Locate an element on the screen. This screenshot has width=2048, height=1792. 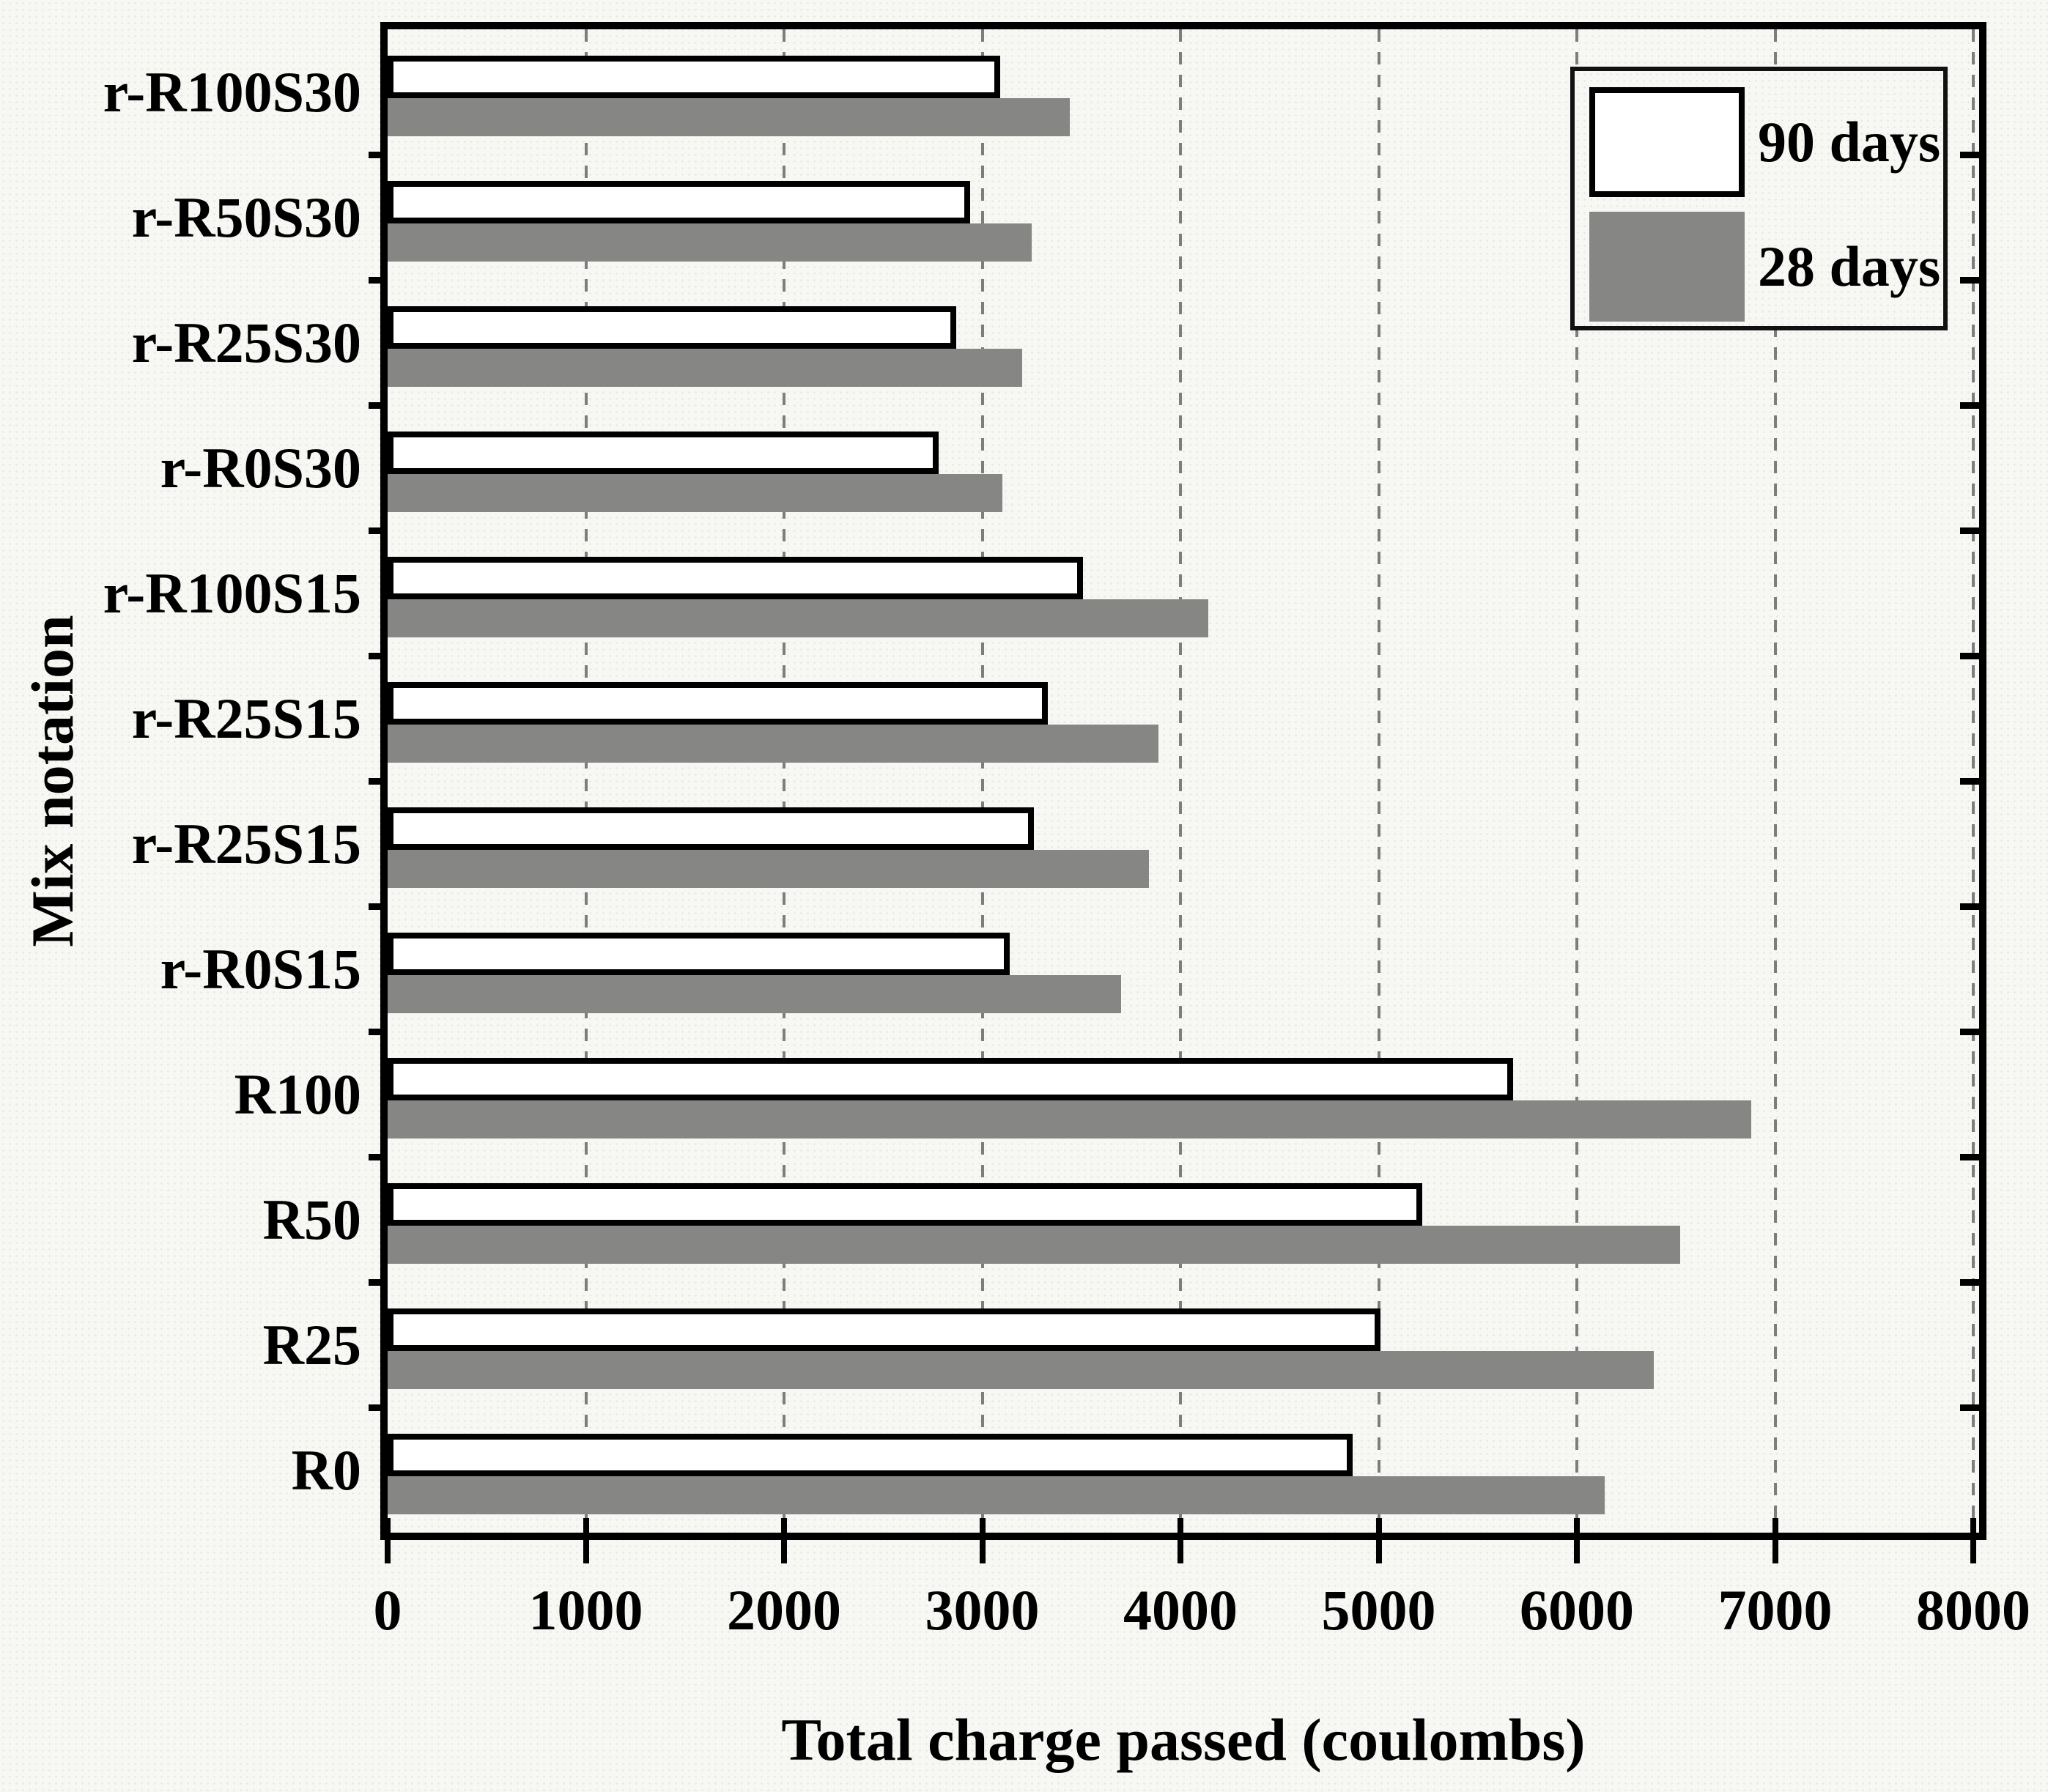
x-tick-label-2000: 2000 is located at coordinates (784, 1610).